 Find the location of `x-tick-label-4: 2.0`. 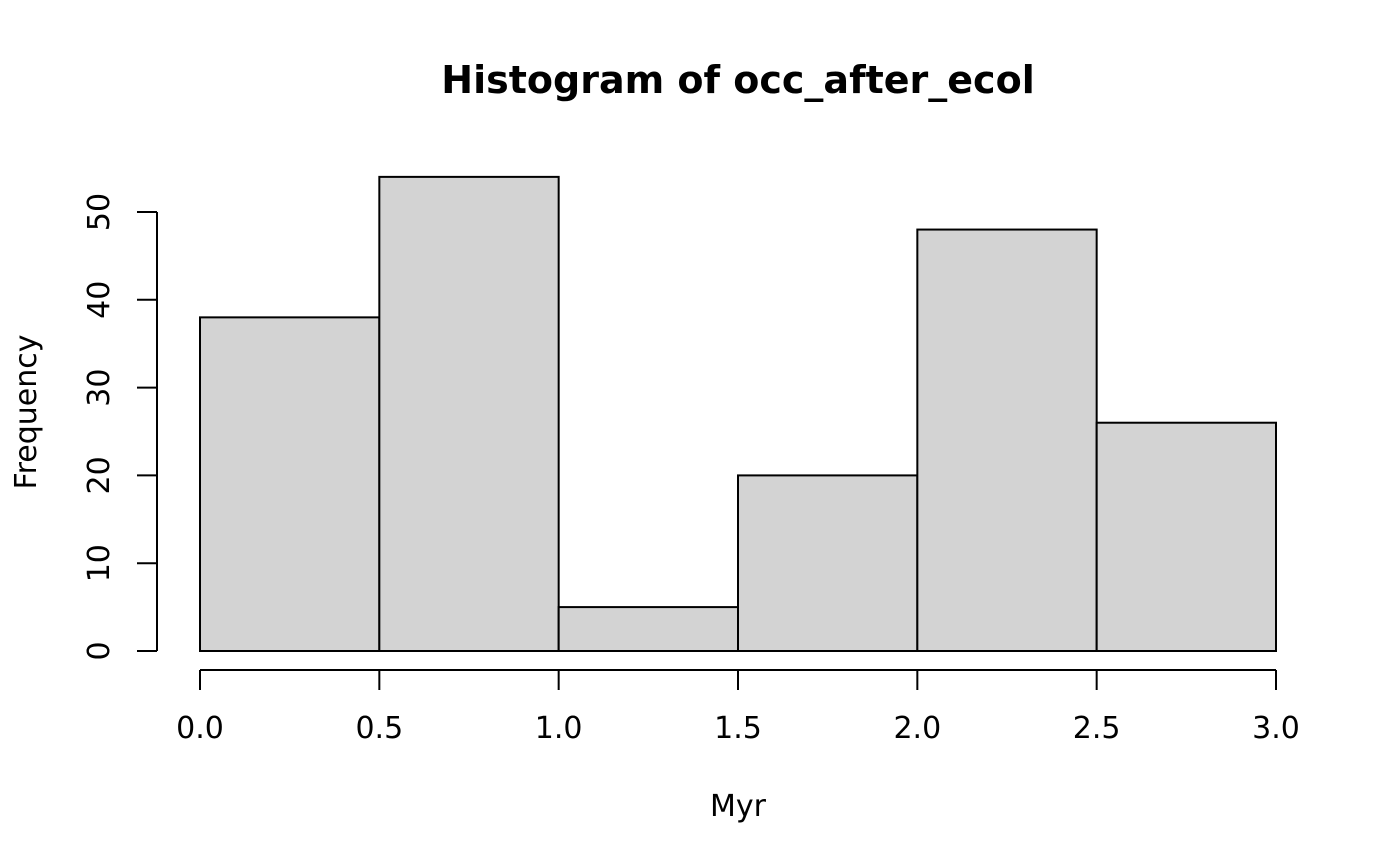

x-tick-label-4: 2.0 is located at coordinates (917, 728).